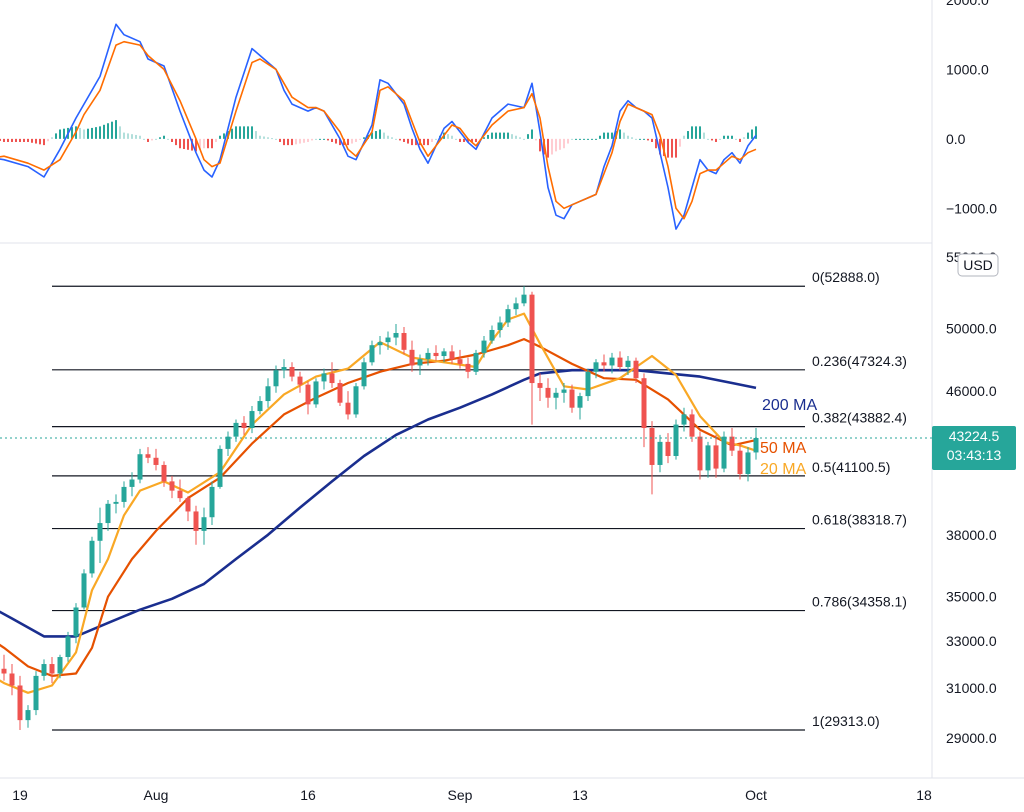 The image size is (1024, 812). Describe the element at coordinates (924, 795) in the screenshot. I see `time-tick-label: 18` at that location.